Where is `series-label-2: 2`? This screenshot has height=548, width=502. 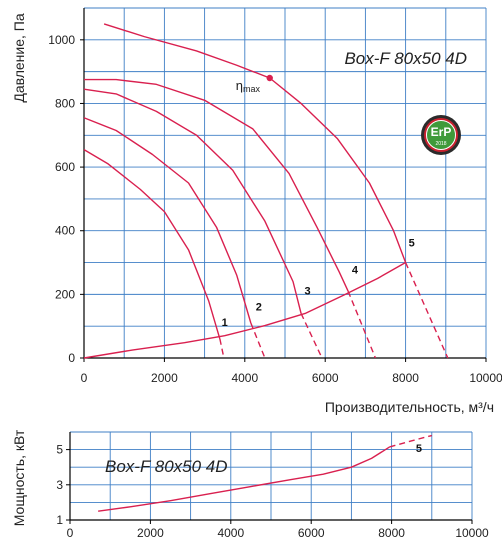 series-label-2: 2 is located at coordinates (259, 307).